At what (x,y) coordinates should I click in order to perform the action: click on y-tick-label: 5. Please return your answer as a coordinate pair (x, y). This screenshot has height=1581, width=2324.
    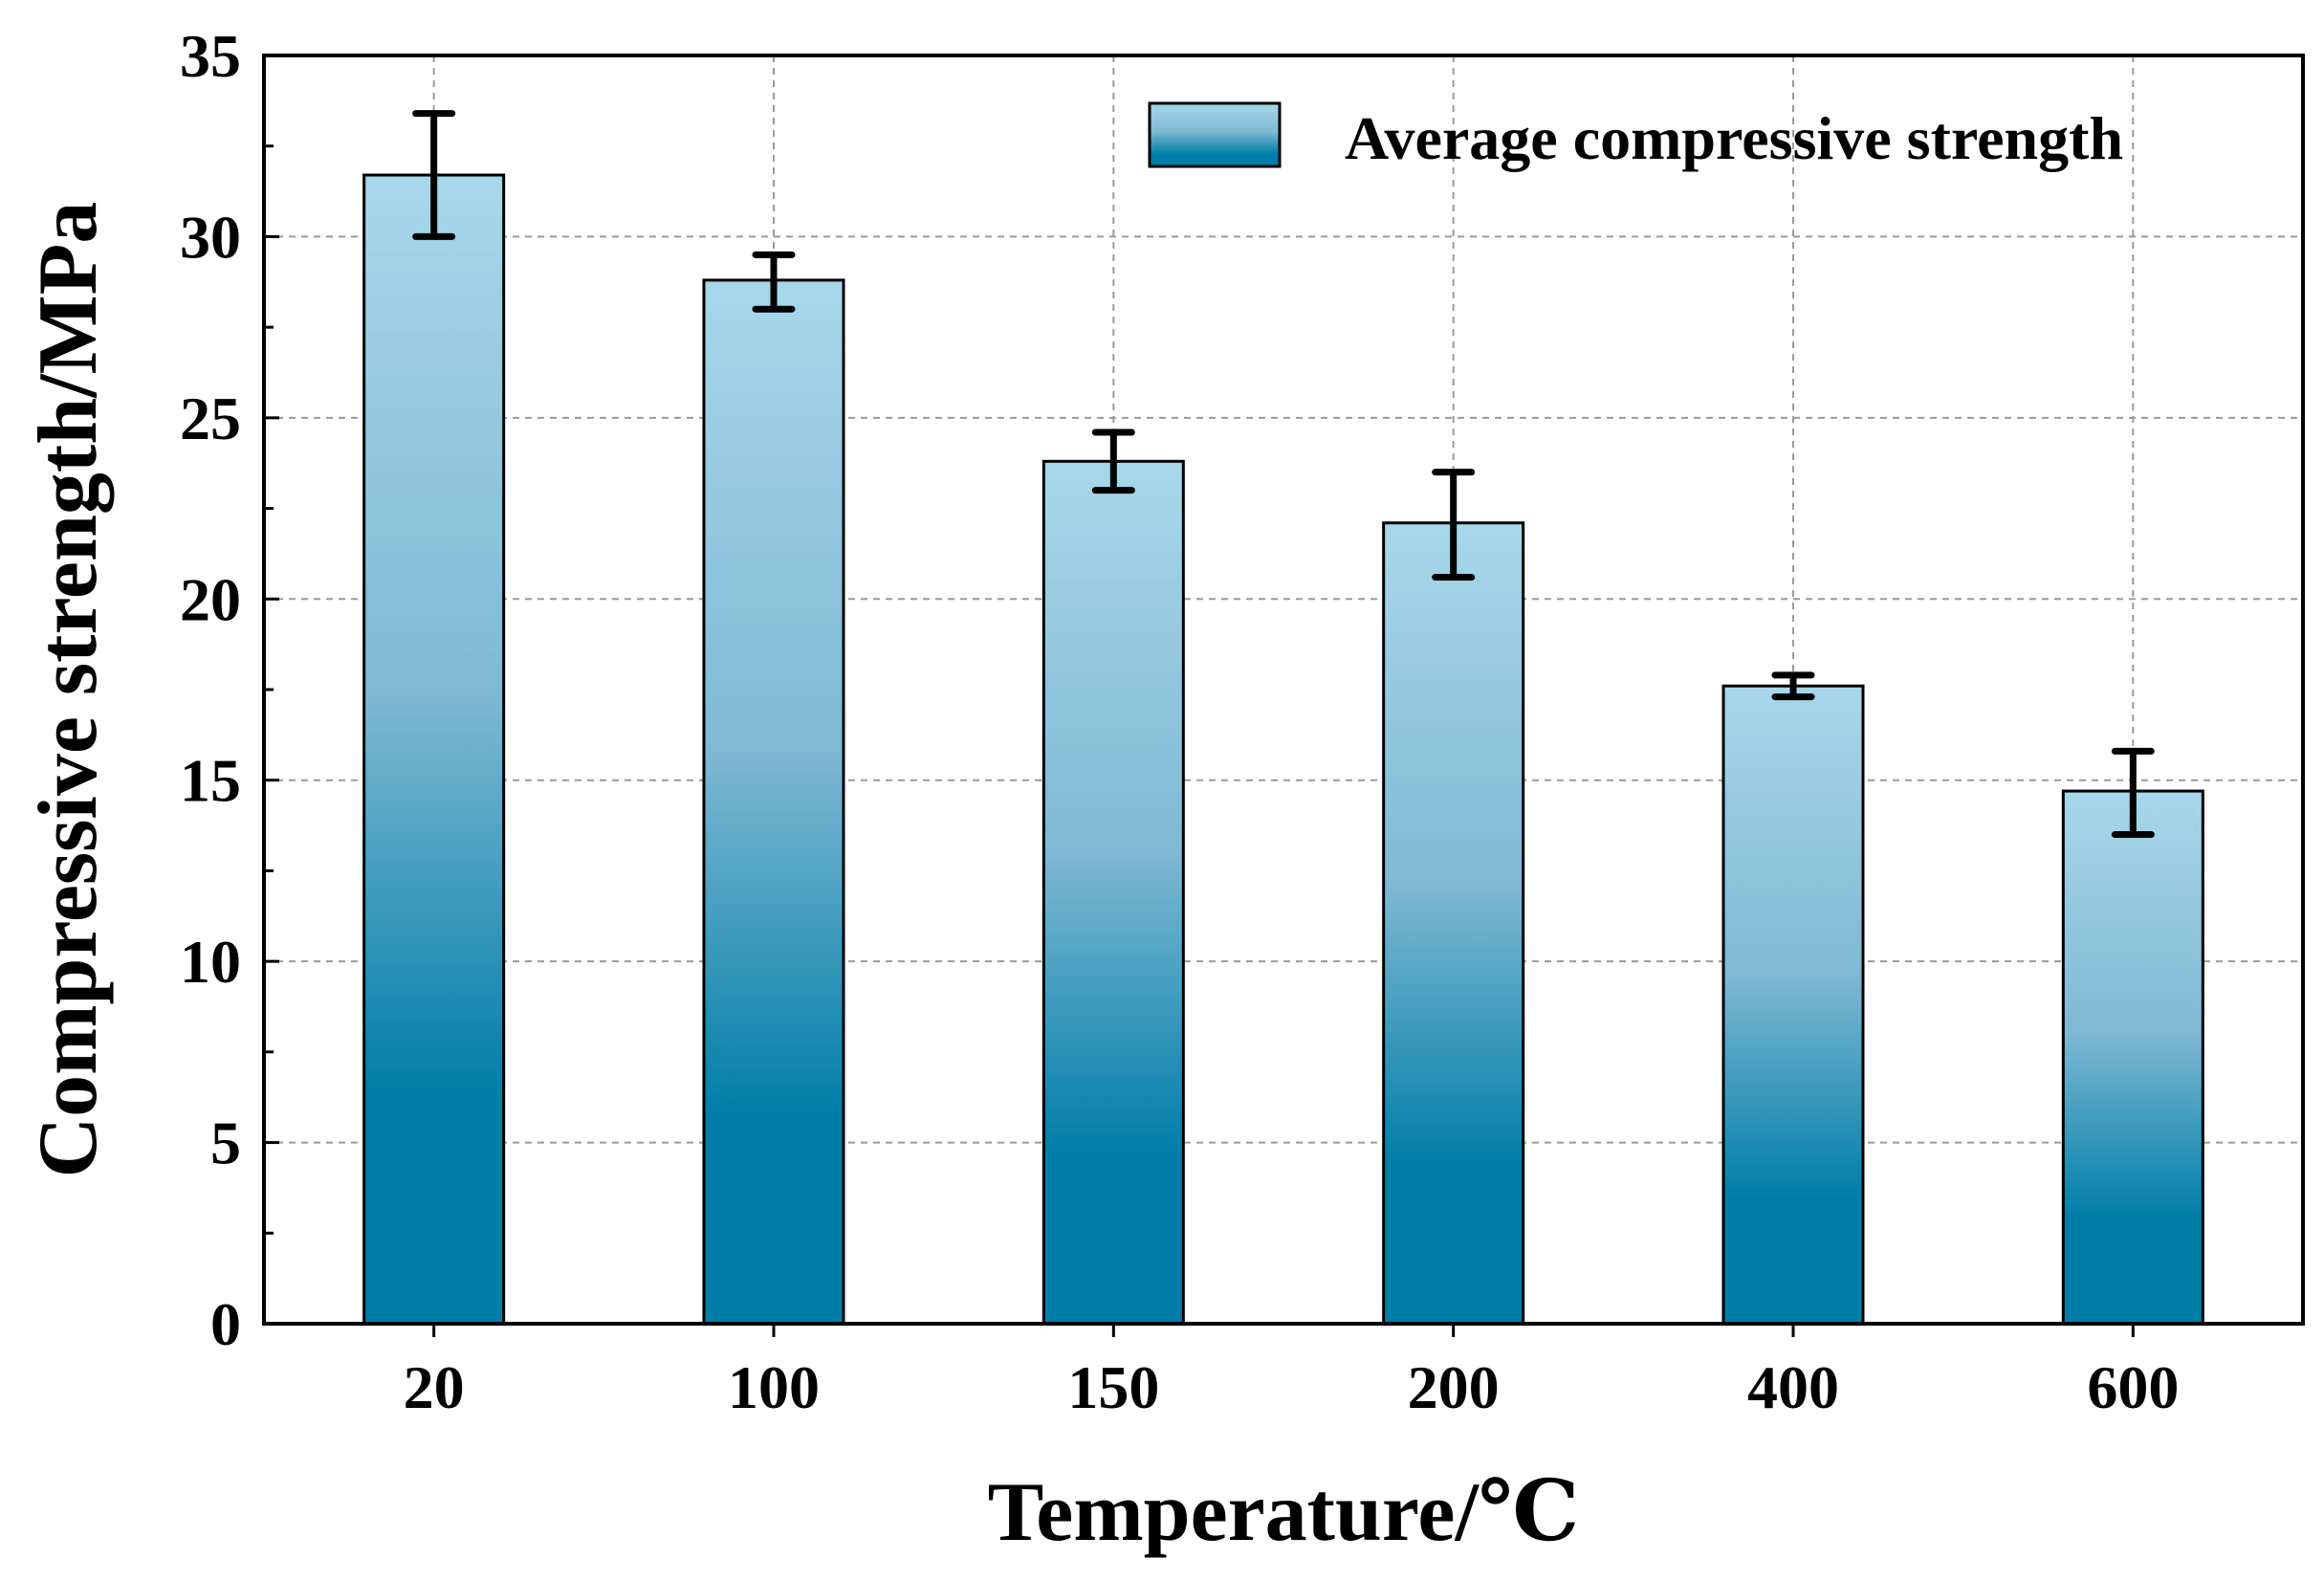
    Looking at the image, I should click on (225, 1143).